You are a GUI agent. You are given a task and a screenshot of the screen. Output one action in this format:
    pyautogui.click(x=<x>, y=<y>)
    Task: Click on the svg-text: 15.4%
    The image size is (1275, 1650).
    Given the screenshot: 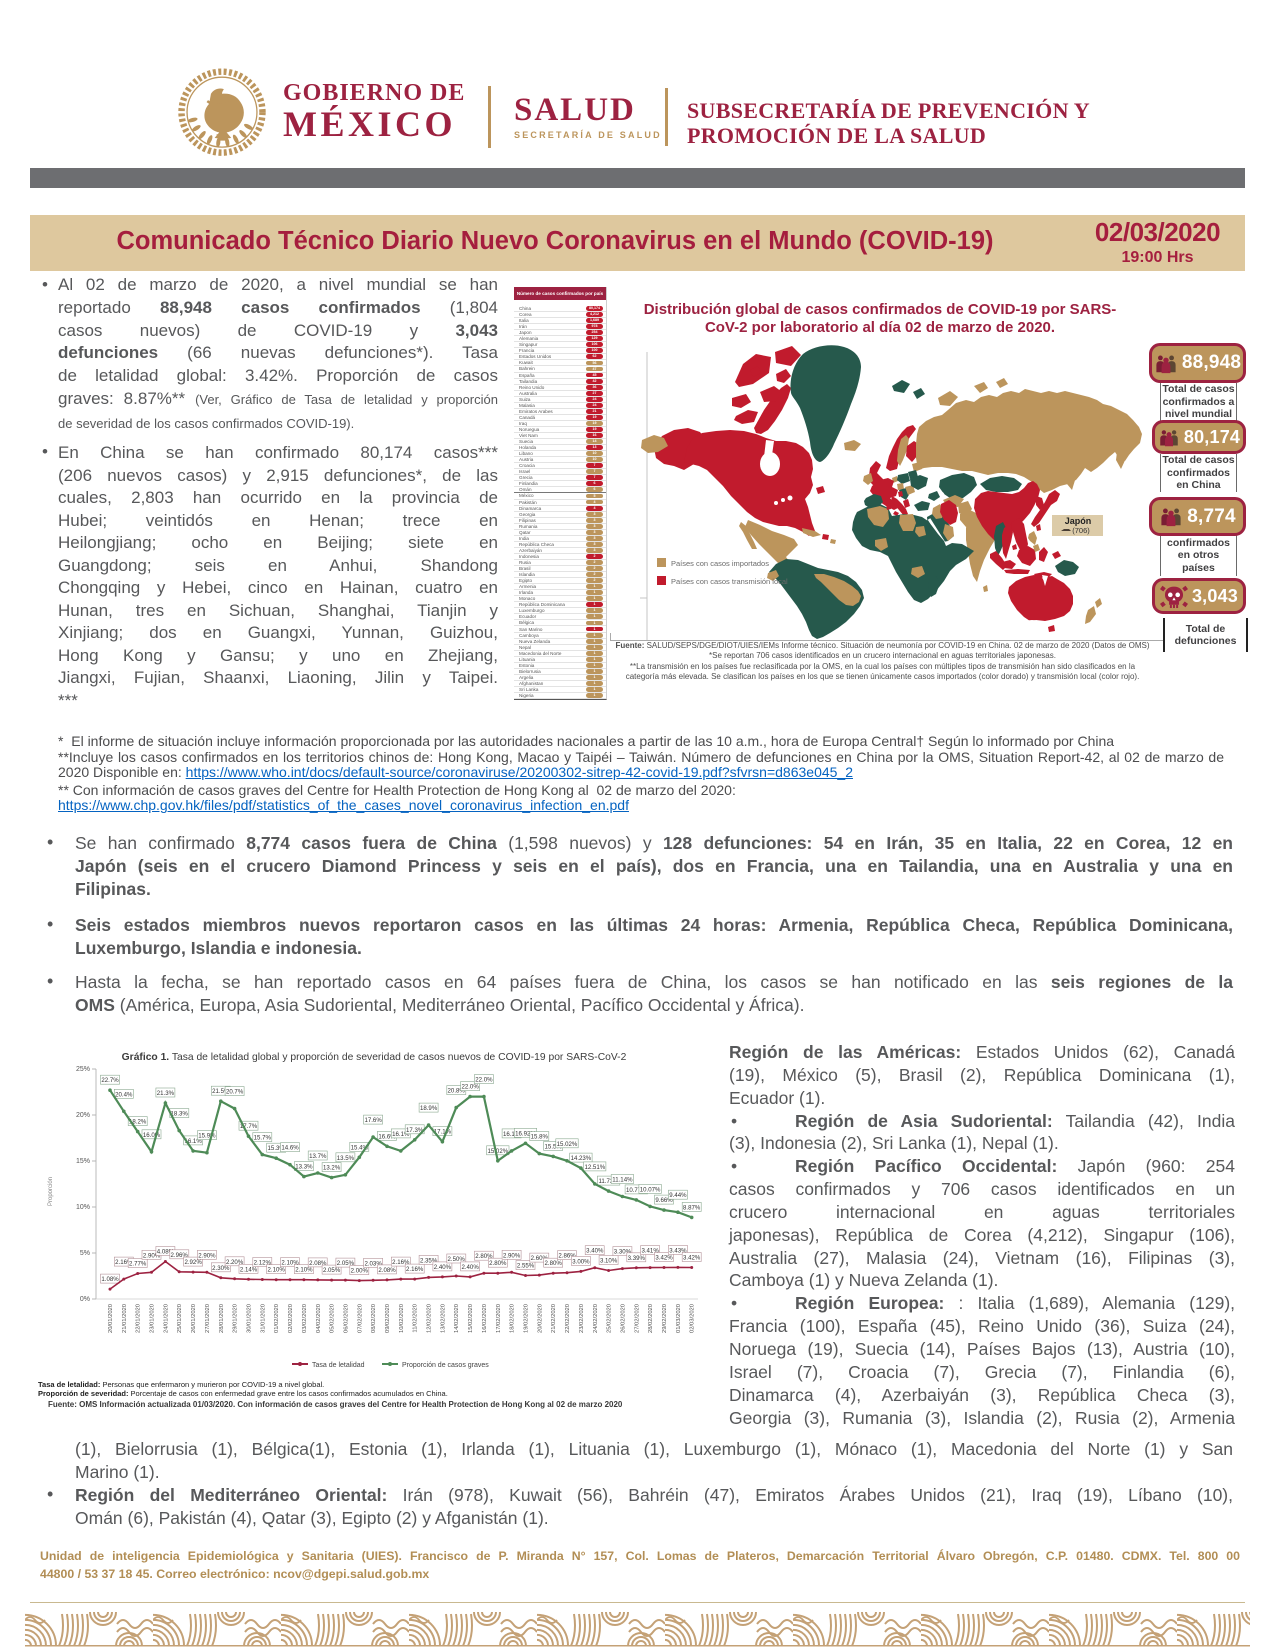 What is the action you would take?
    pyautogui.click(x=360, y=1147)
    